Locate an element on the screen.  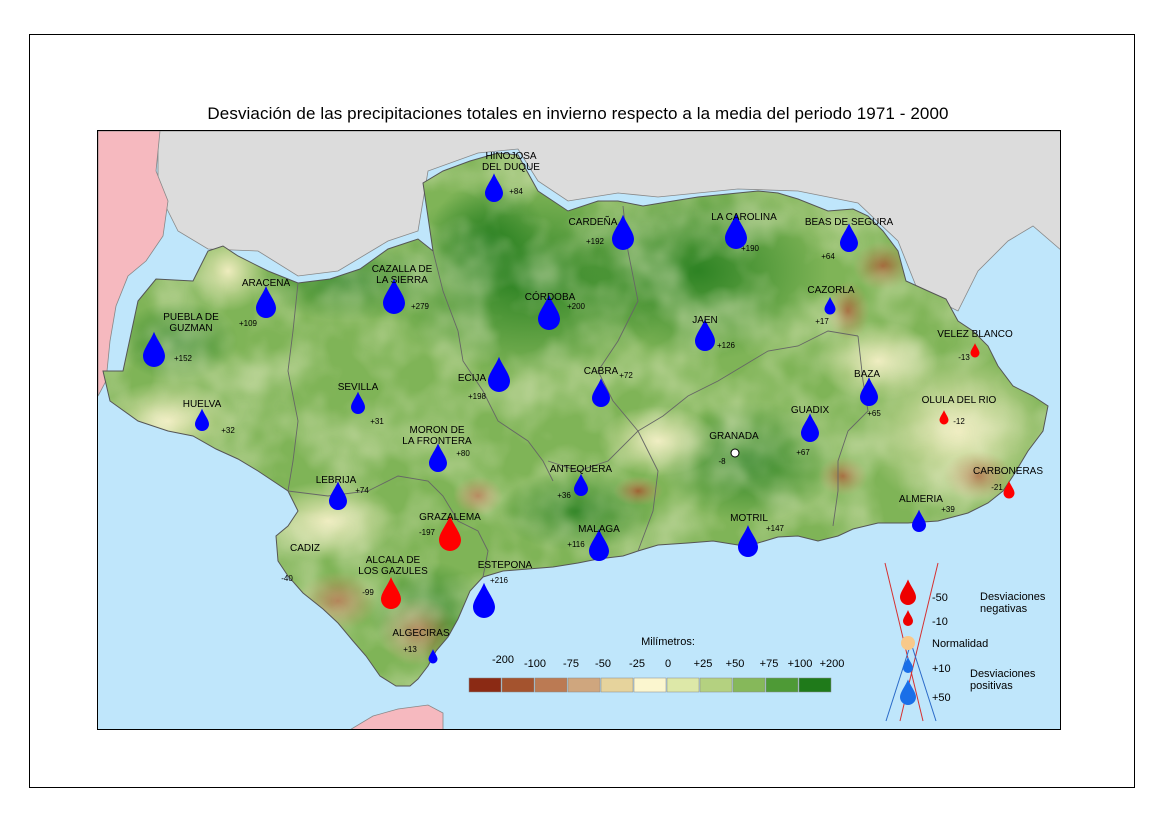
station-value: +72 is located at coordinates (626, 375).